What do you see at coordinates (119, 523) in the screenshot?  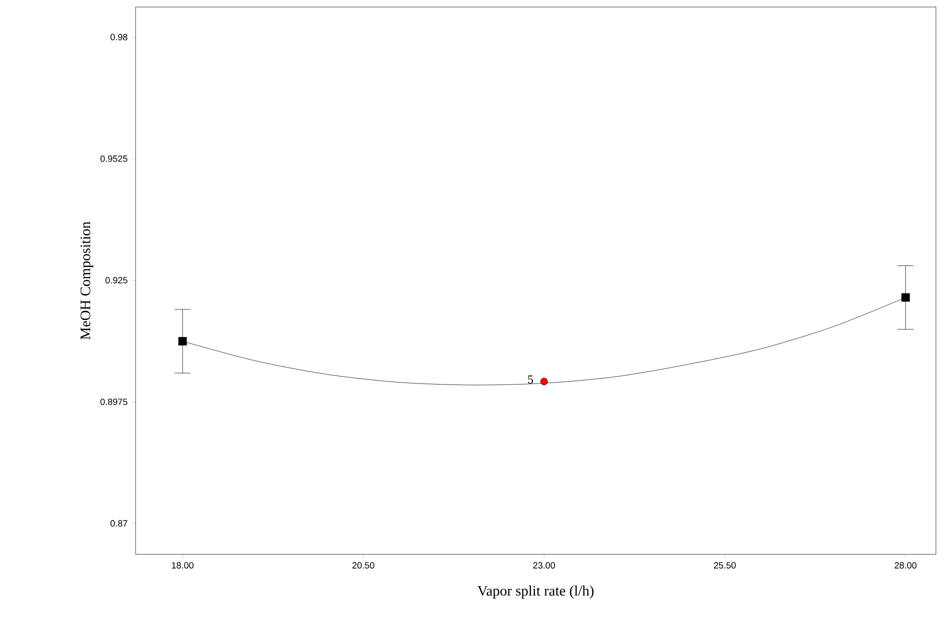 I see `y-tick-label: 0.87` at bounding box center [119, 523].